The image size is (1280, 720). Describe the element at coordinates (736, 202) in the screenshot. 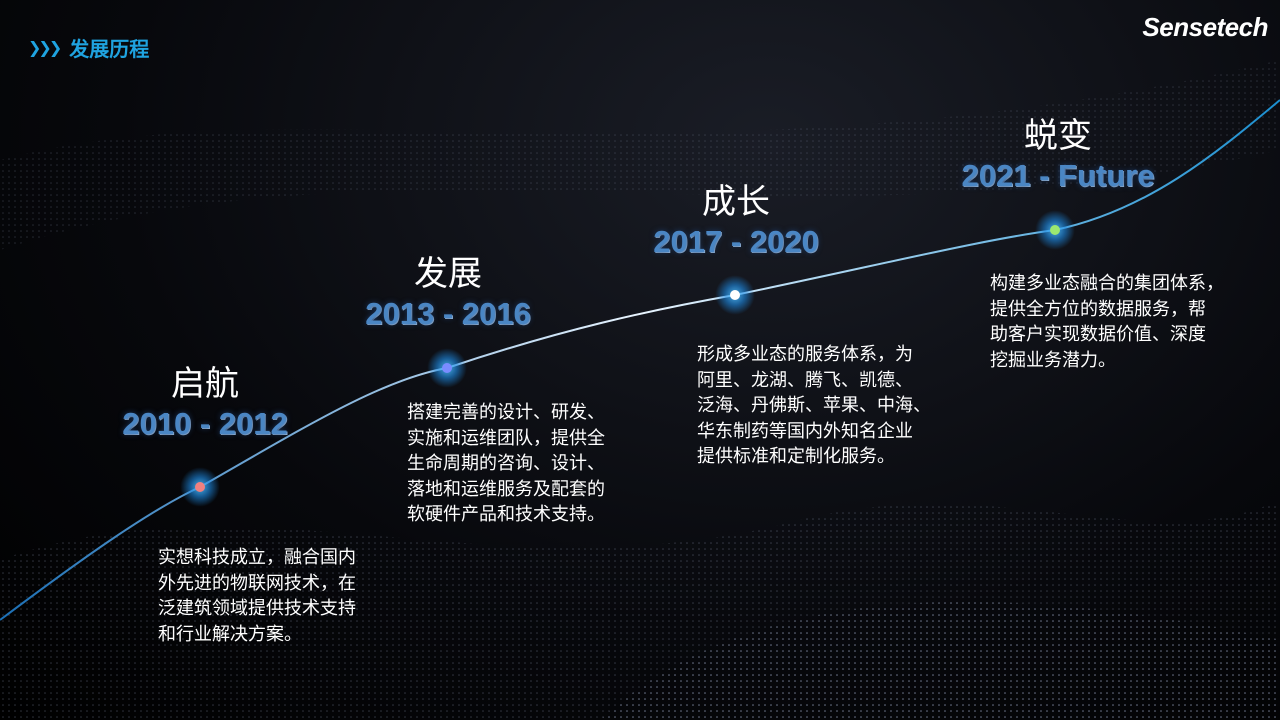

I see `stage-name: 成长` at that location.